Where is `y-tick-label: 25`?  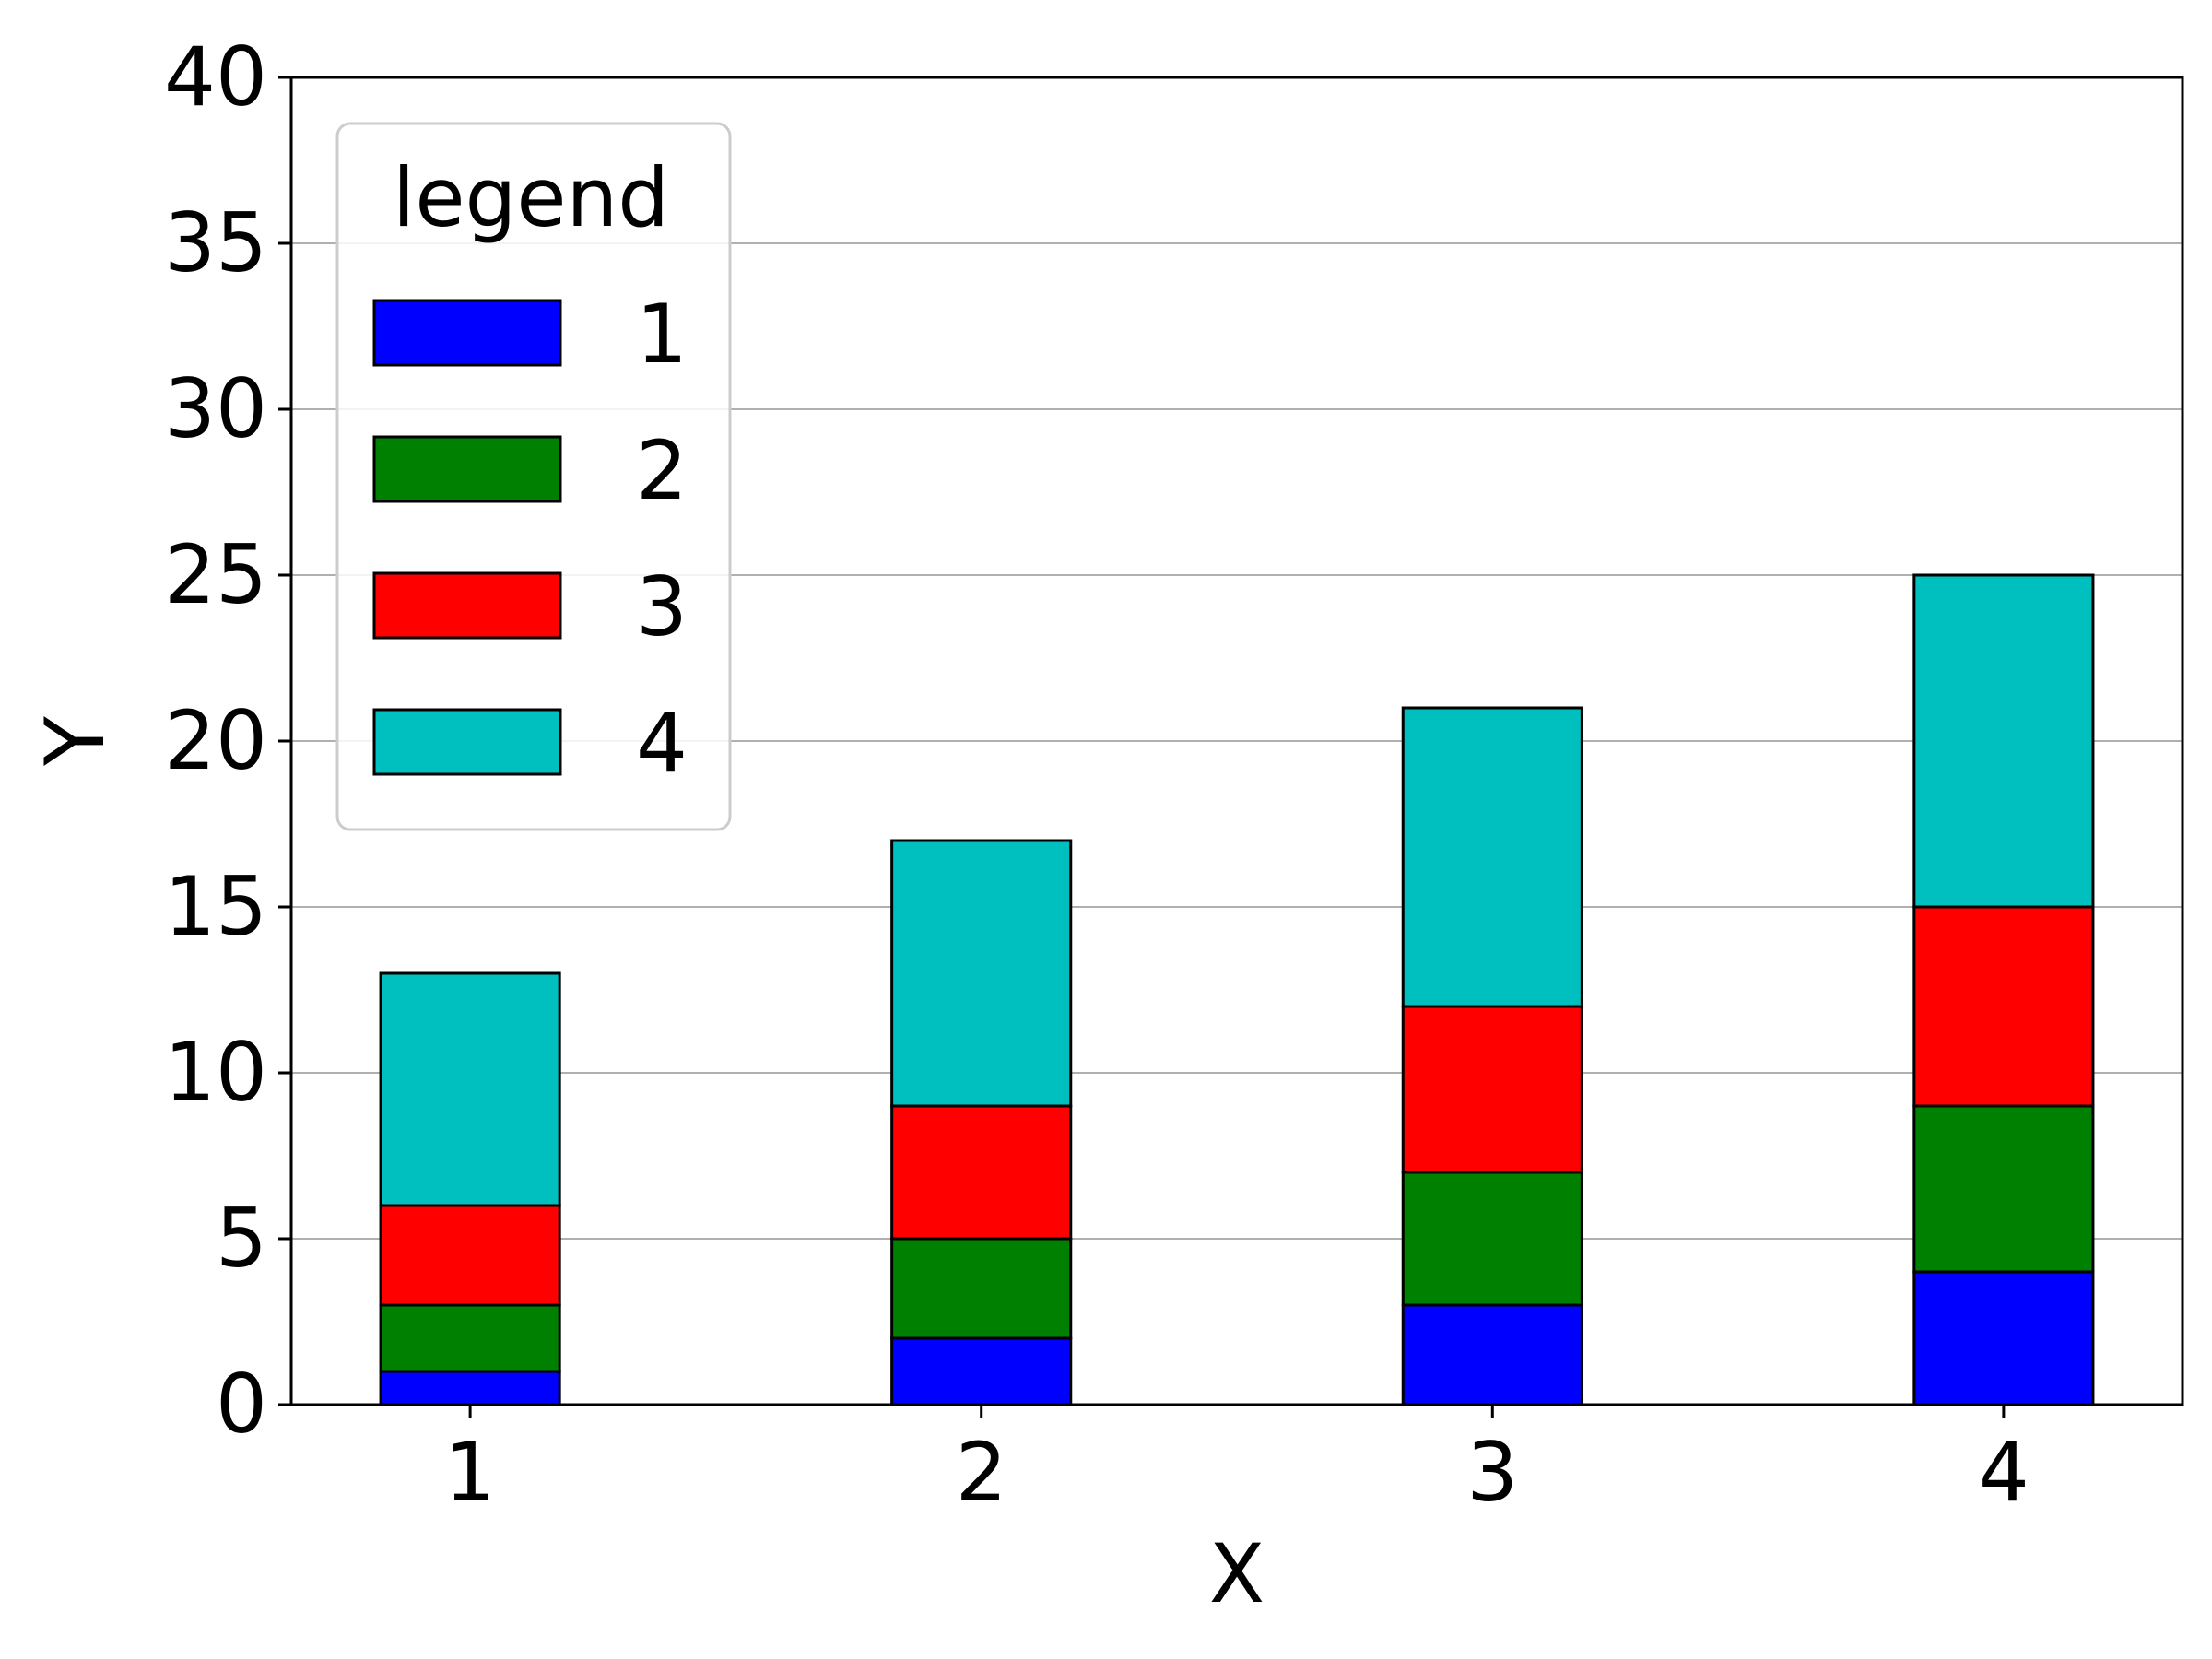
y-tick-label: 25 is located at coordinates (215, 574).